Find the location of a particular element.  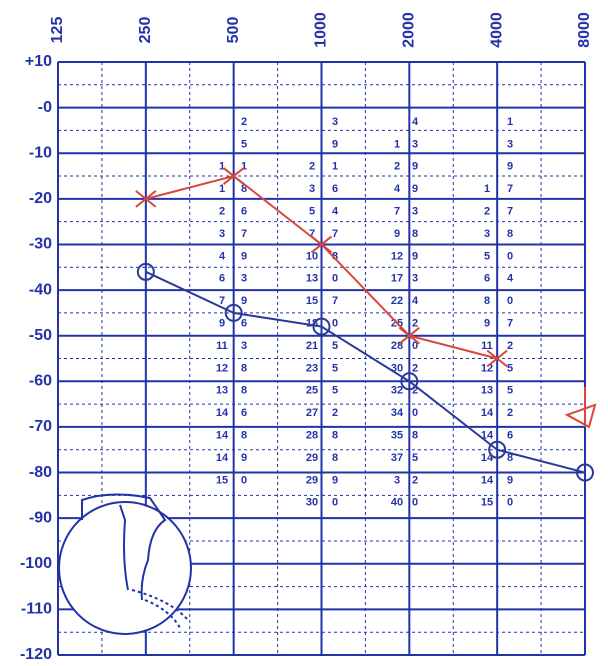

table-number: 34 is located at coordinates (397, 413).